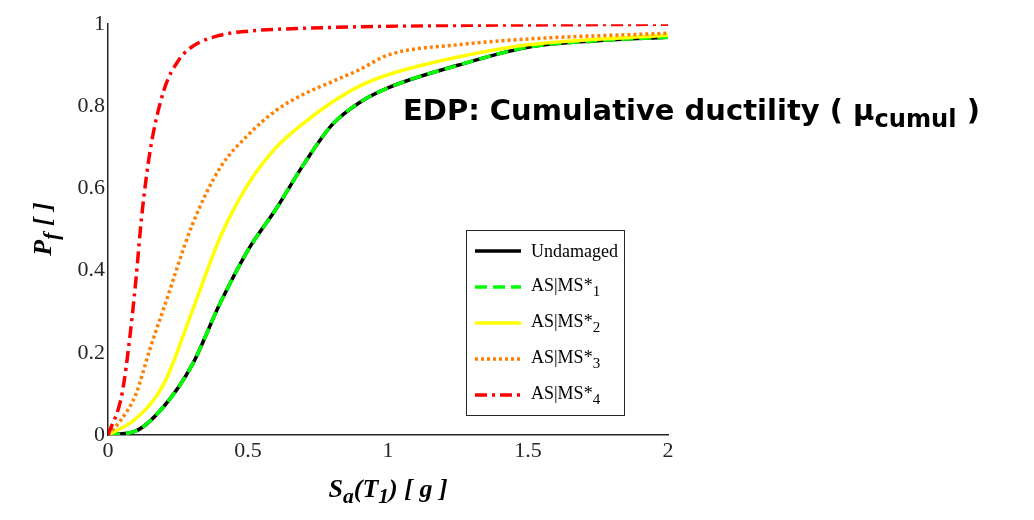 The image size is (1034, 520). I want to click on y-tick-label: 0.6, so click(91, 187).